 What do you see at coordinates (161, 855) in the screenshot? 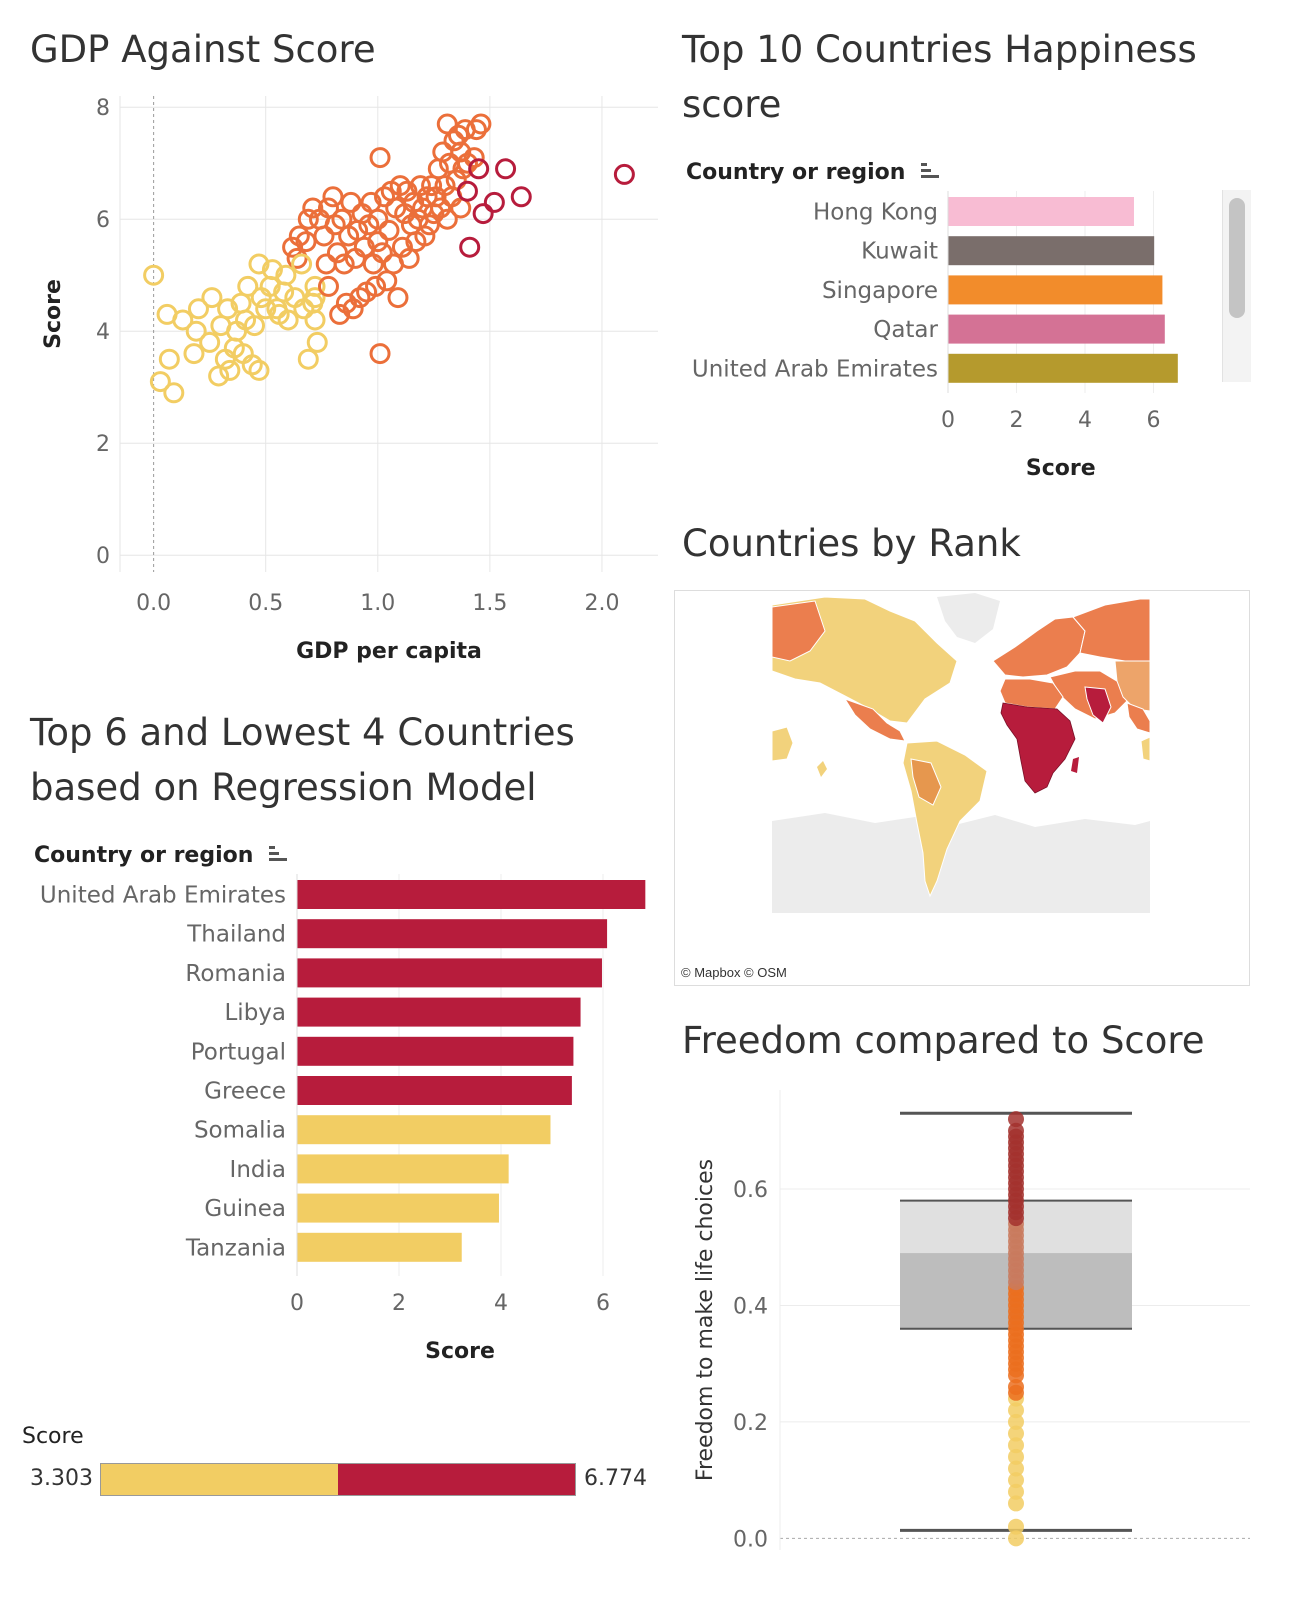
I see `regression-category-header: Country or region` at bounding box center [161, 855].